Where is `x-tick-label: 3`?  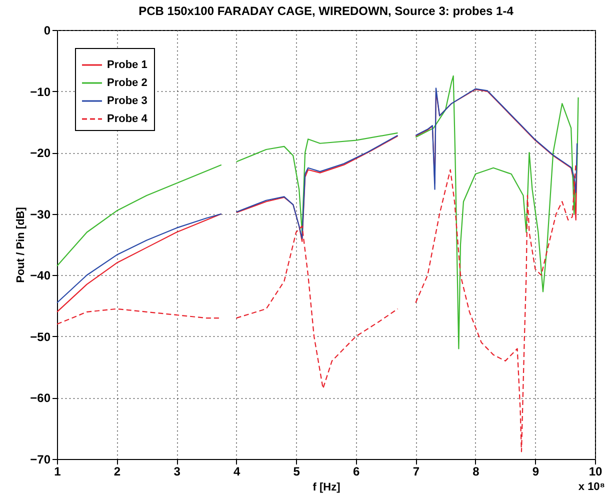 x-tick-label: 3 is located at coordinates (177, 471).